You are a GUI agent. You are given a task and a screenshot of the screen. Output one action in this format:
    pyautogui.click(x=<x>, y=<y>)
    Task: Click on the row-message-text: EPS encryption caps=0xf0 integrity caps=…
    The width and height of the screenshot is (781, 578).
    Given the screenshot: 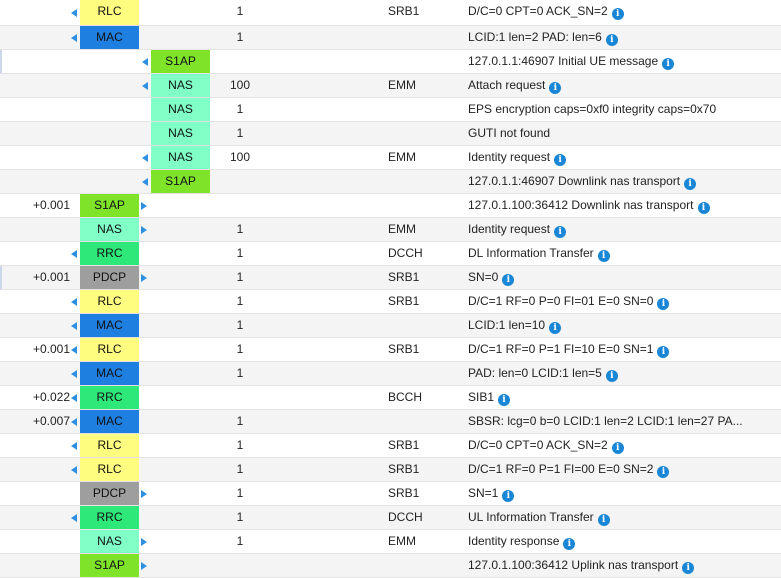 What is the action you would take?
    pyautogui.click(x=592, y=109)
    